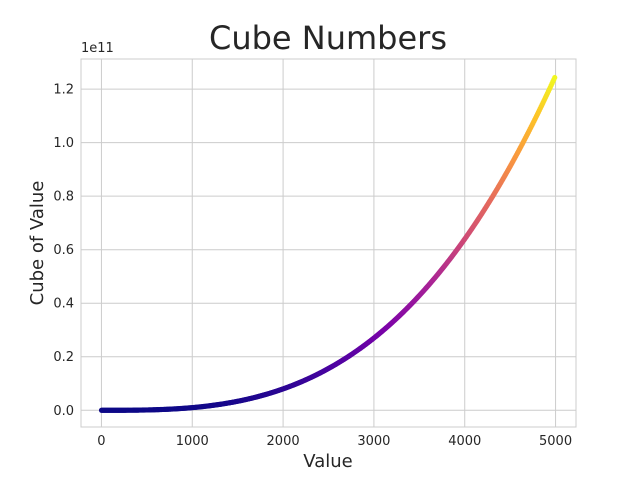  What do you see at coordinates (327, 461) in the screenshot?
I see `x-axis-label: Value` at bounding box center [327, 461].